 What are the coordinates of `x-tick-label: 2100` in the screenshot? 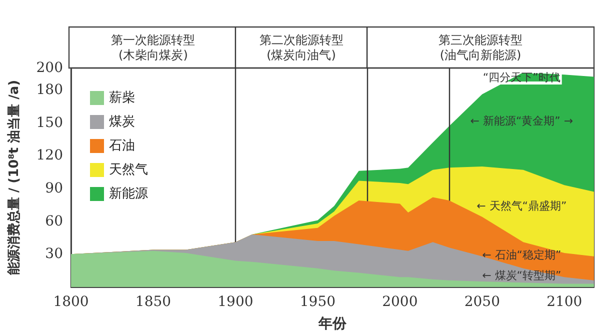 It's located at (564, 302).